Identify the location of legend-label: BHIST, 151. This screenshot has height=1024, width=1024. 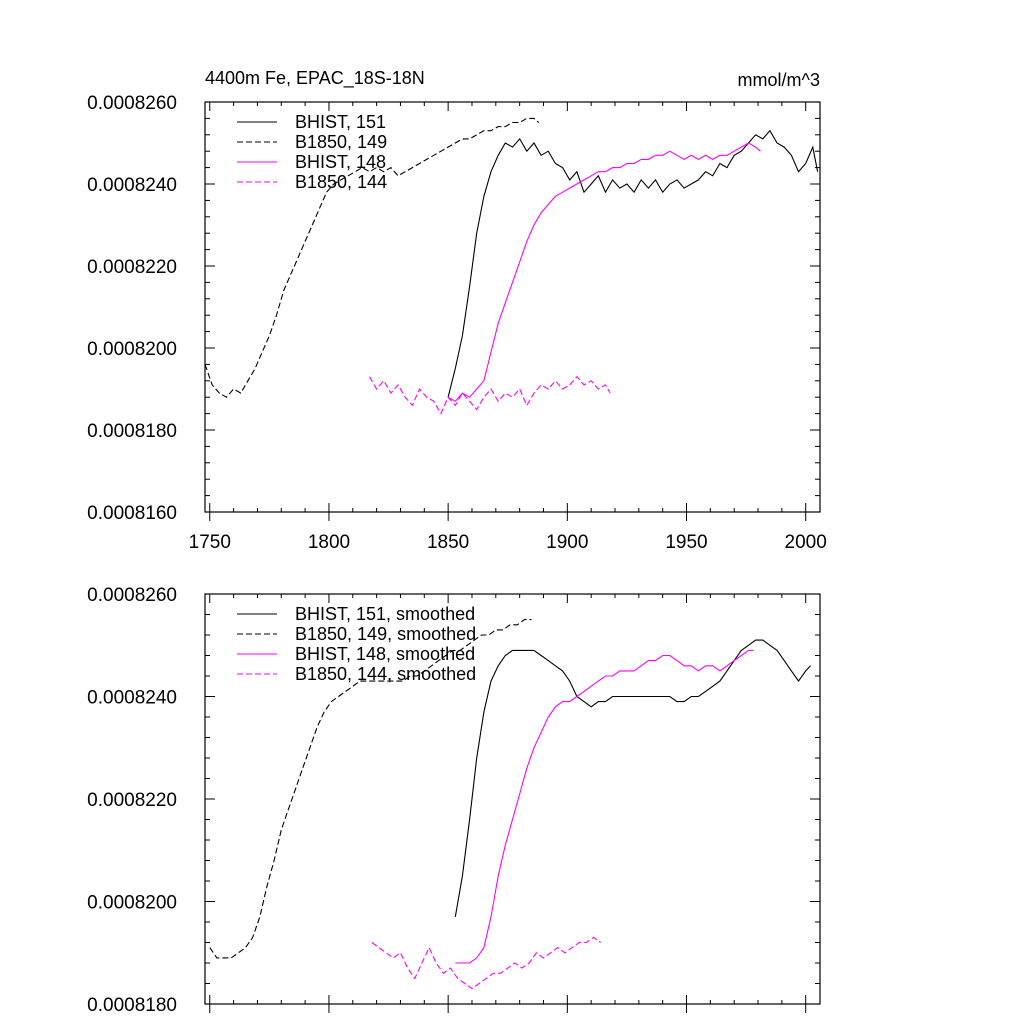
(340, 122).